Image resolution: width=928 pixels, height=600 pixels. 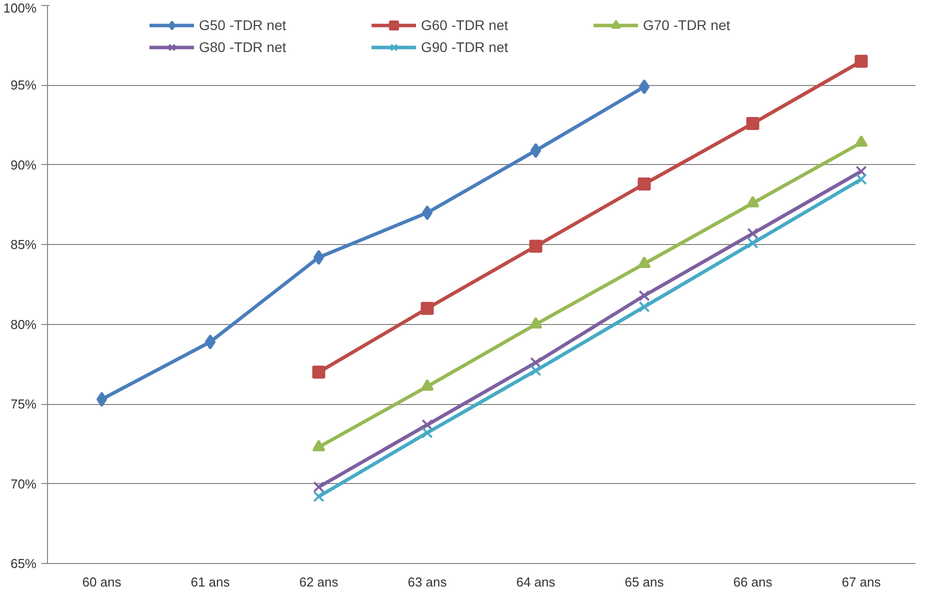 What do you see at coordinates (23, 404) in the screenshot?
I see `y-tick-label: 75%` at bounding box center [23, 404].